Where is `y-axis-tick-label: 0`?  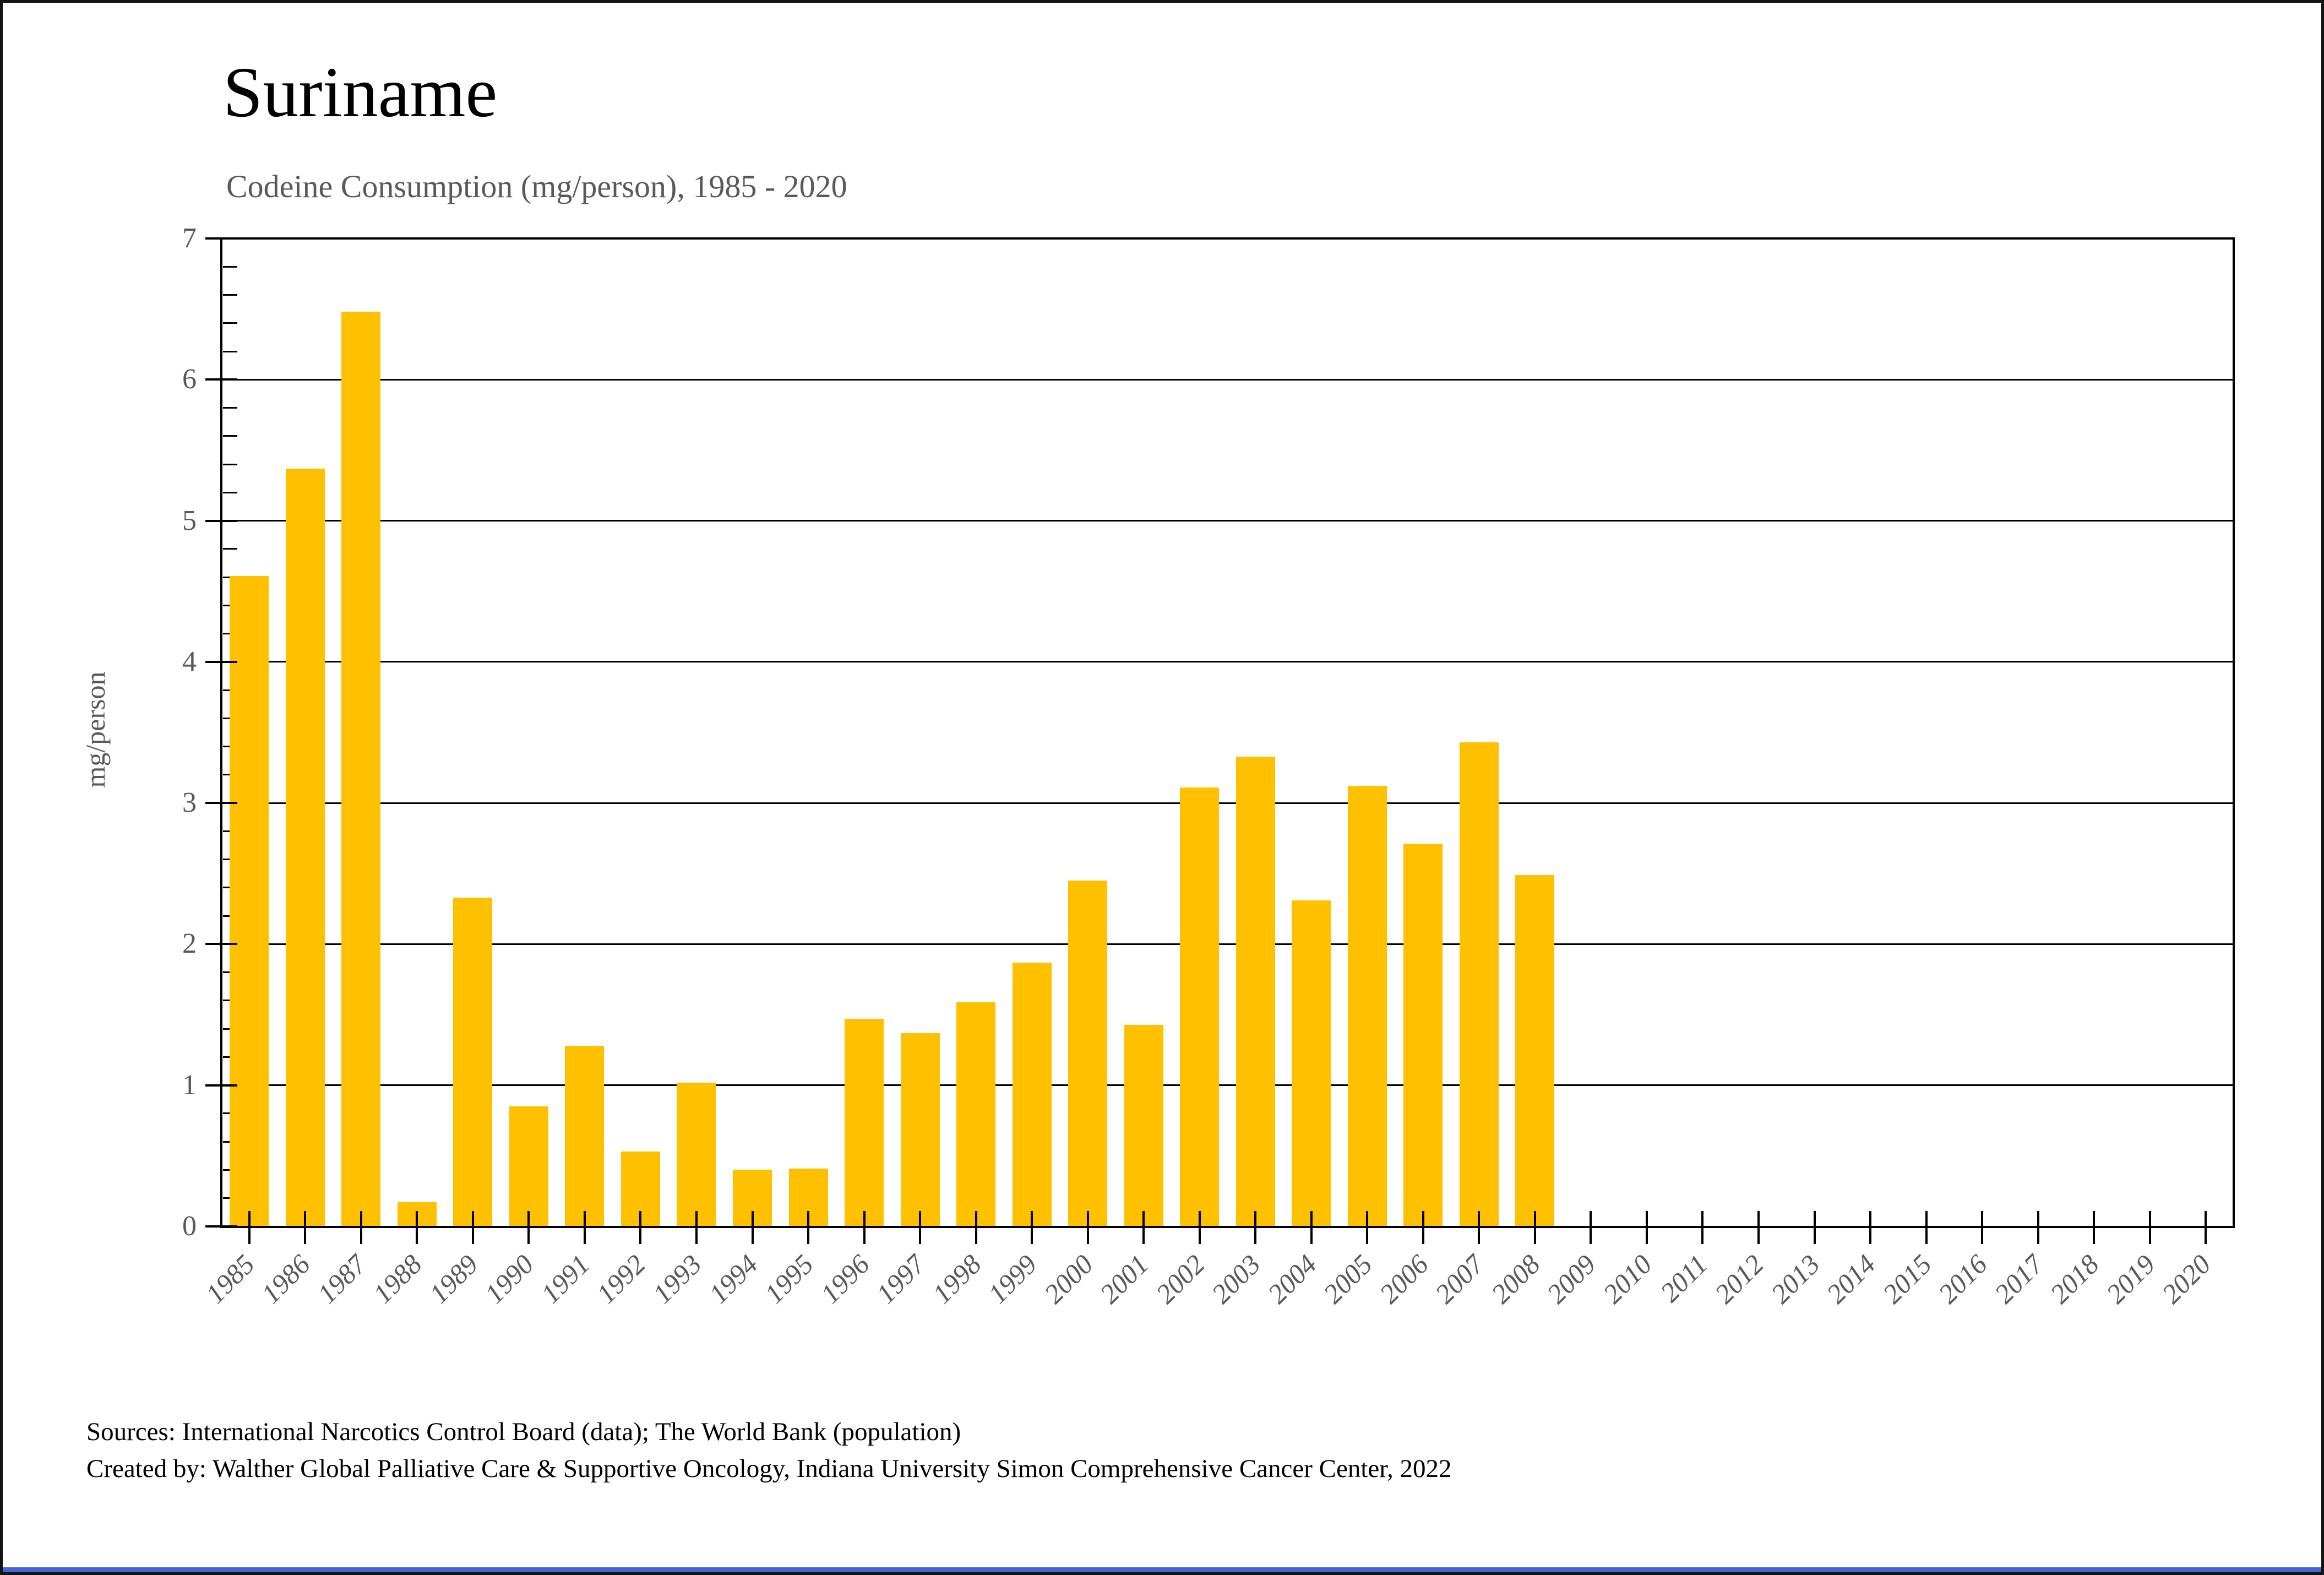 y-axis-tick-label: 0 is located at coordinates (189, 1226).